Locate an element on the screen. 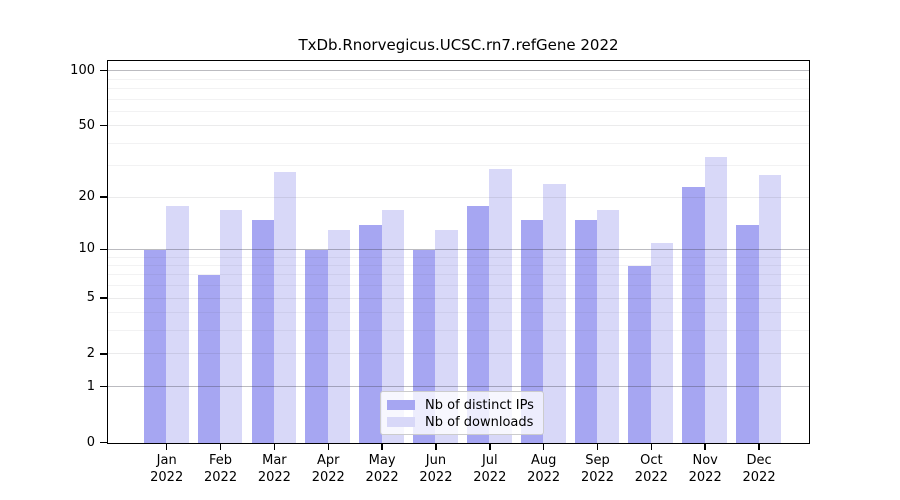 This screenshot has height=500, width=900. bar-downloads-oct is located at coordinates (662, 342).